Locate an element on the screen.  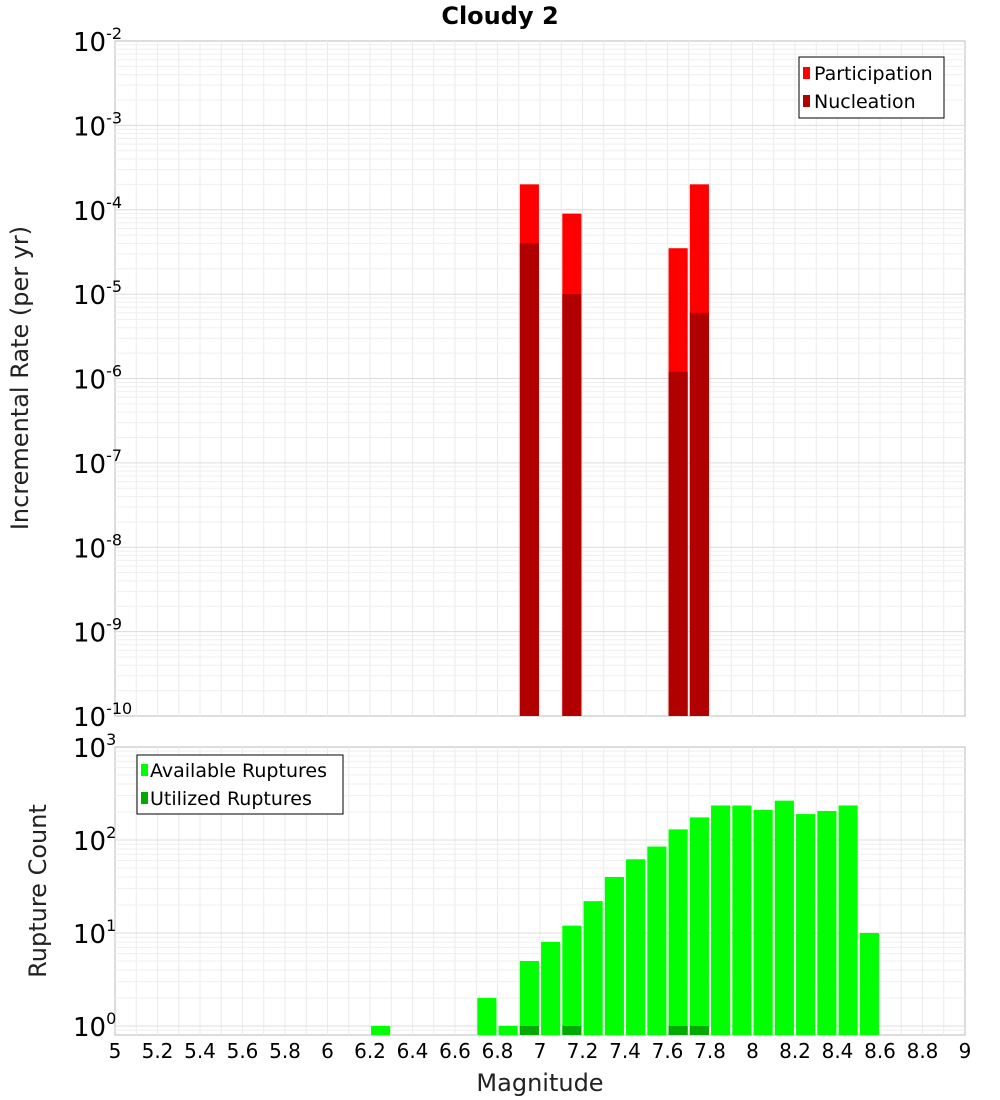
top-legend: Participation Nucleation is located at coordinates (871, 87).